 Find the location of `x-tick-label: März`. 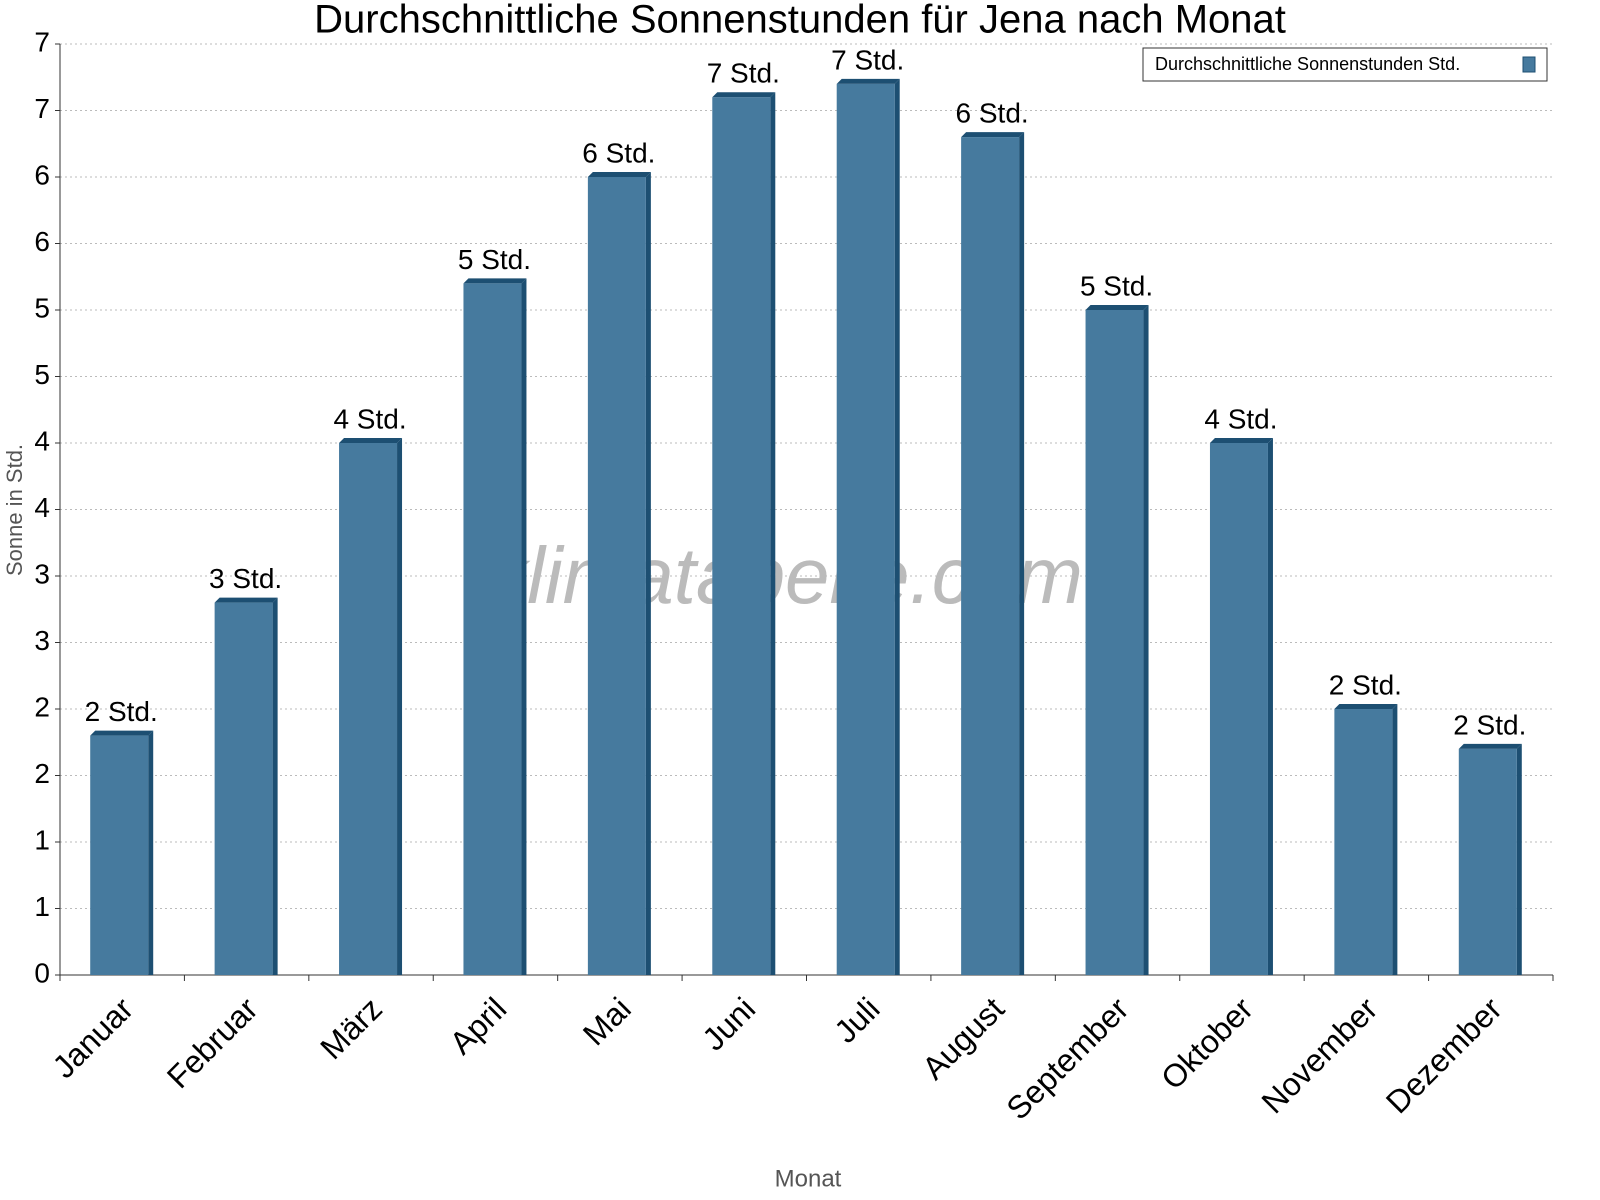

x-tick-label: März is located at coordinates (351, 1028).